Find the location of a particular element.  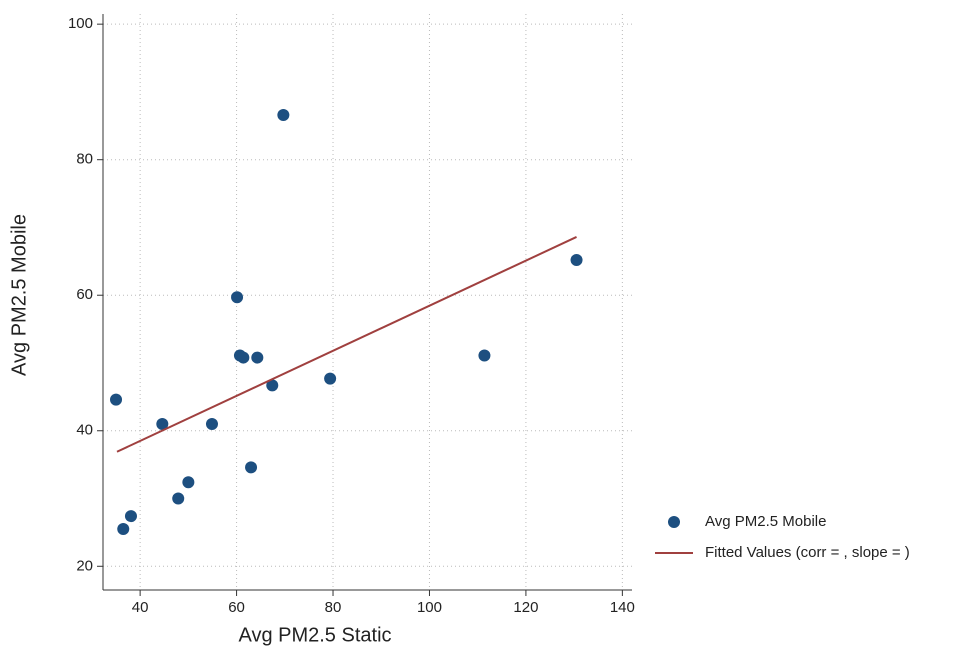

x-tick-label: 80 is located at coordinates (333, 607).